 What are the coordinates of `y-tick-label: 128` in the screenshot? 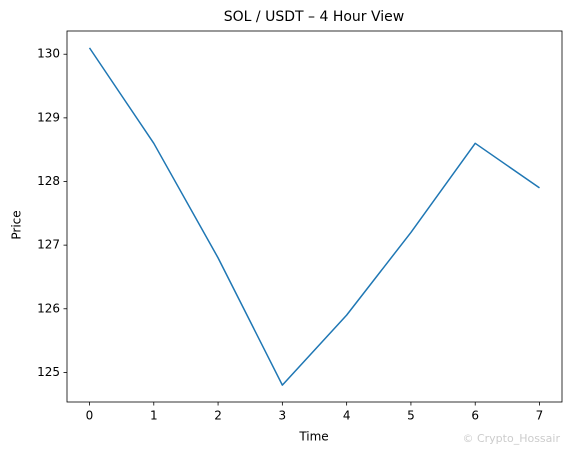 It's located at (48, 181).